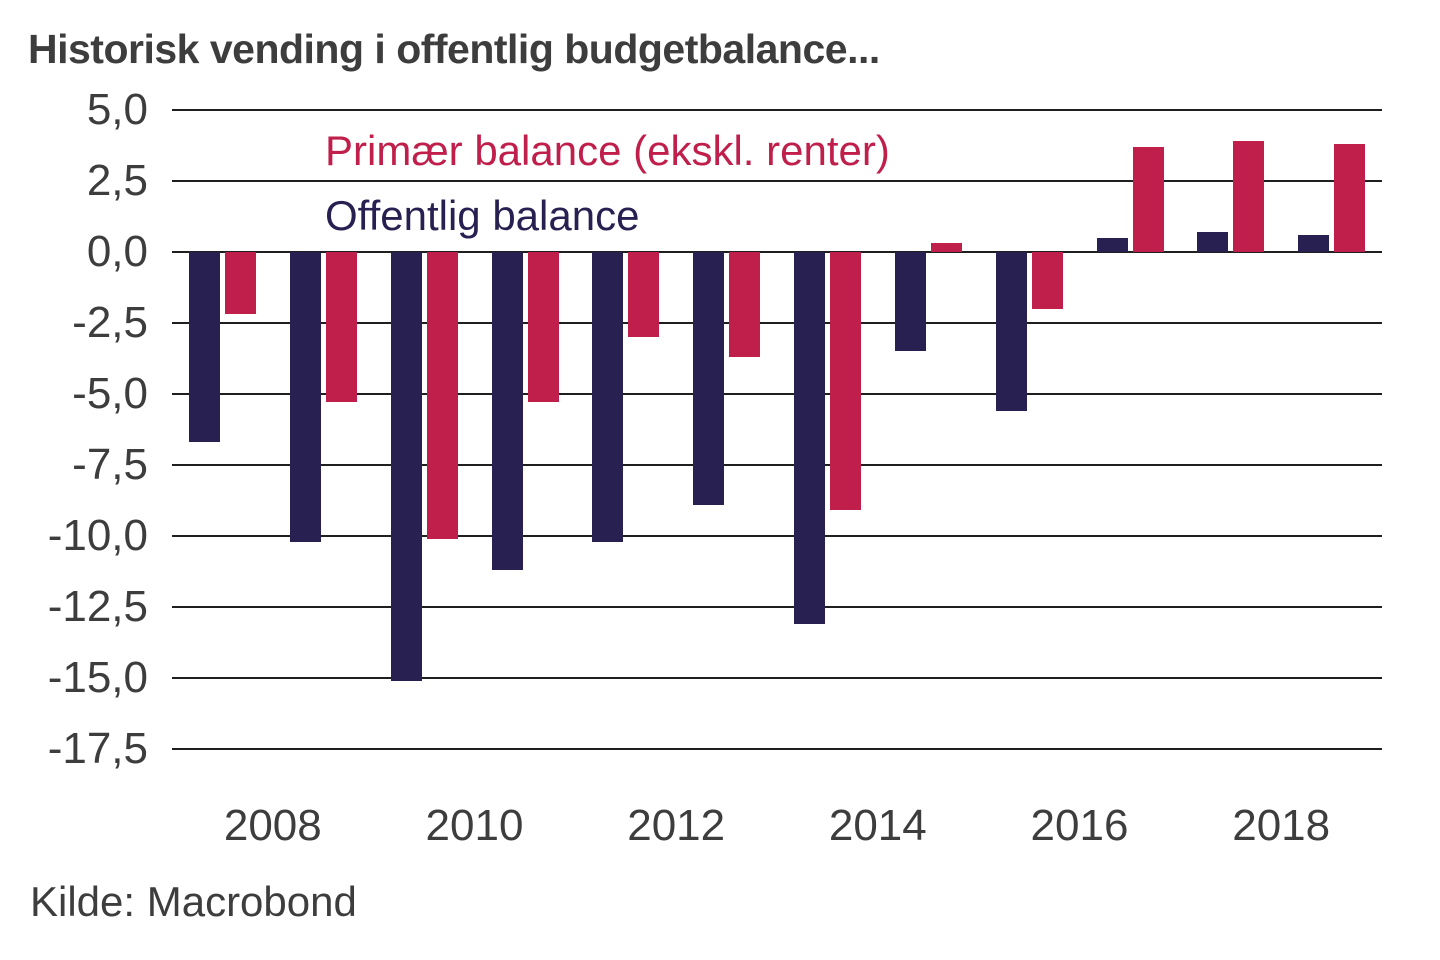 This screenshot has width=1440, height=960. I want to click on x-tick-label: 2012, so click(676, 825).